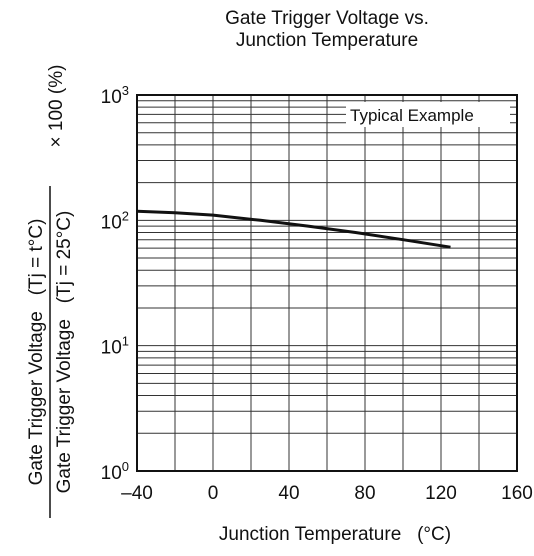 The width and height of the screenshot is (534, 556). What do you see at coordinates (335, 534) in the screenshot?
I see `x-axis-label: Junction Temperature (°C)` at bounding box center [335, 534].